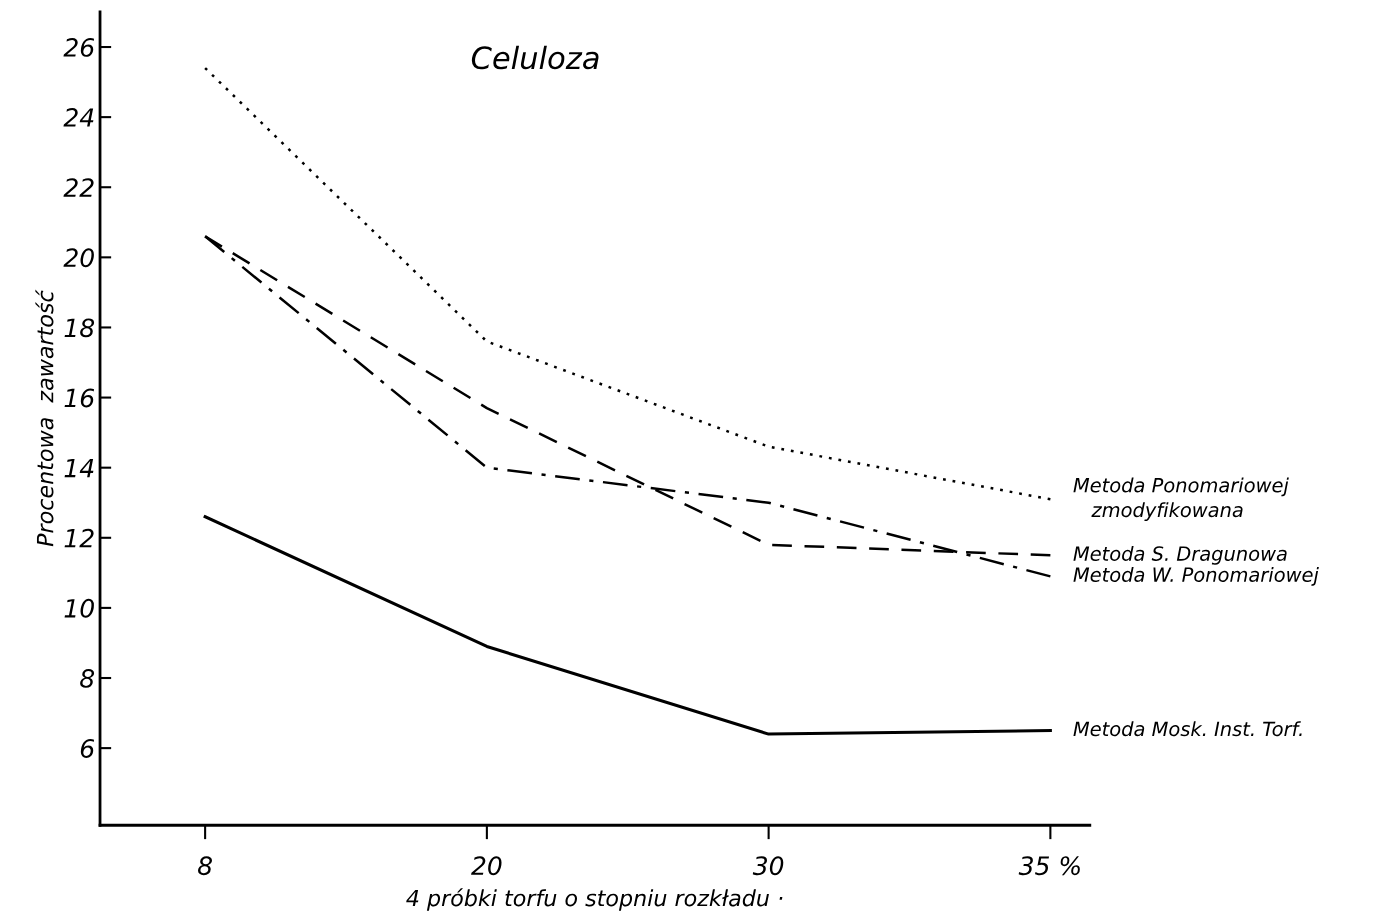  I want to click on x-tick-label: 20, so click(486, 866).